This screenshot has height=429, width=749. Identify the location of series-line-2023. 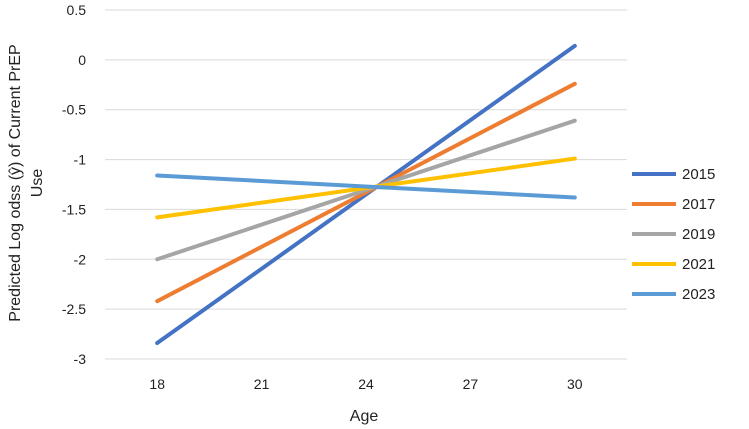
(366, 186).